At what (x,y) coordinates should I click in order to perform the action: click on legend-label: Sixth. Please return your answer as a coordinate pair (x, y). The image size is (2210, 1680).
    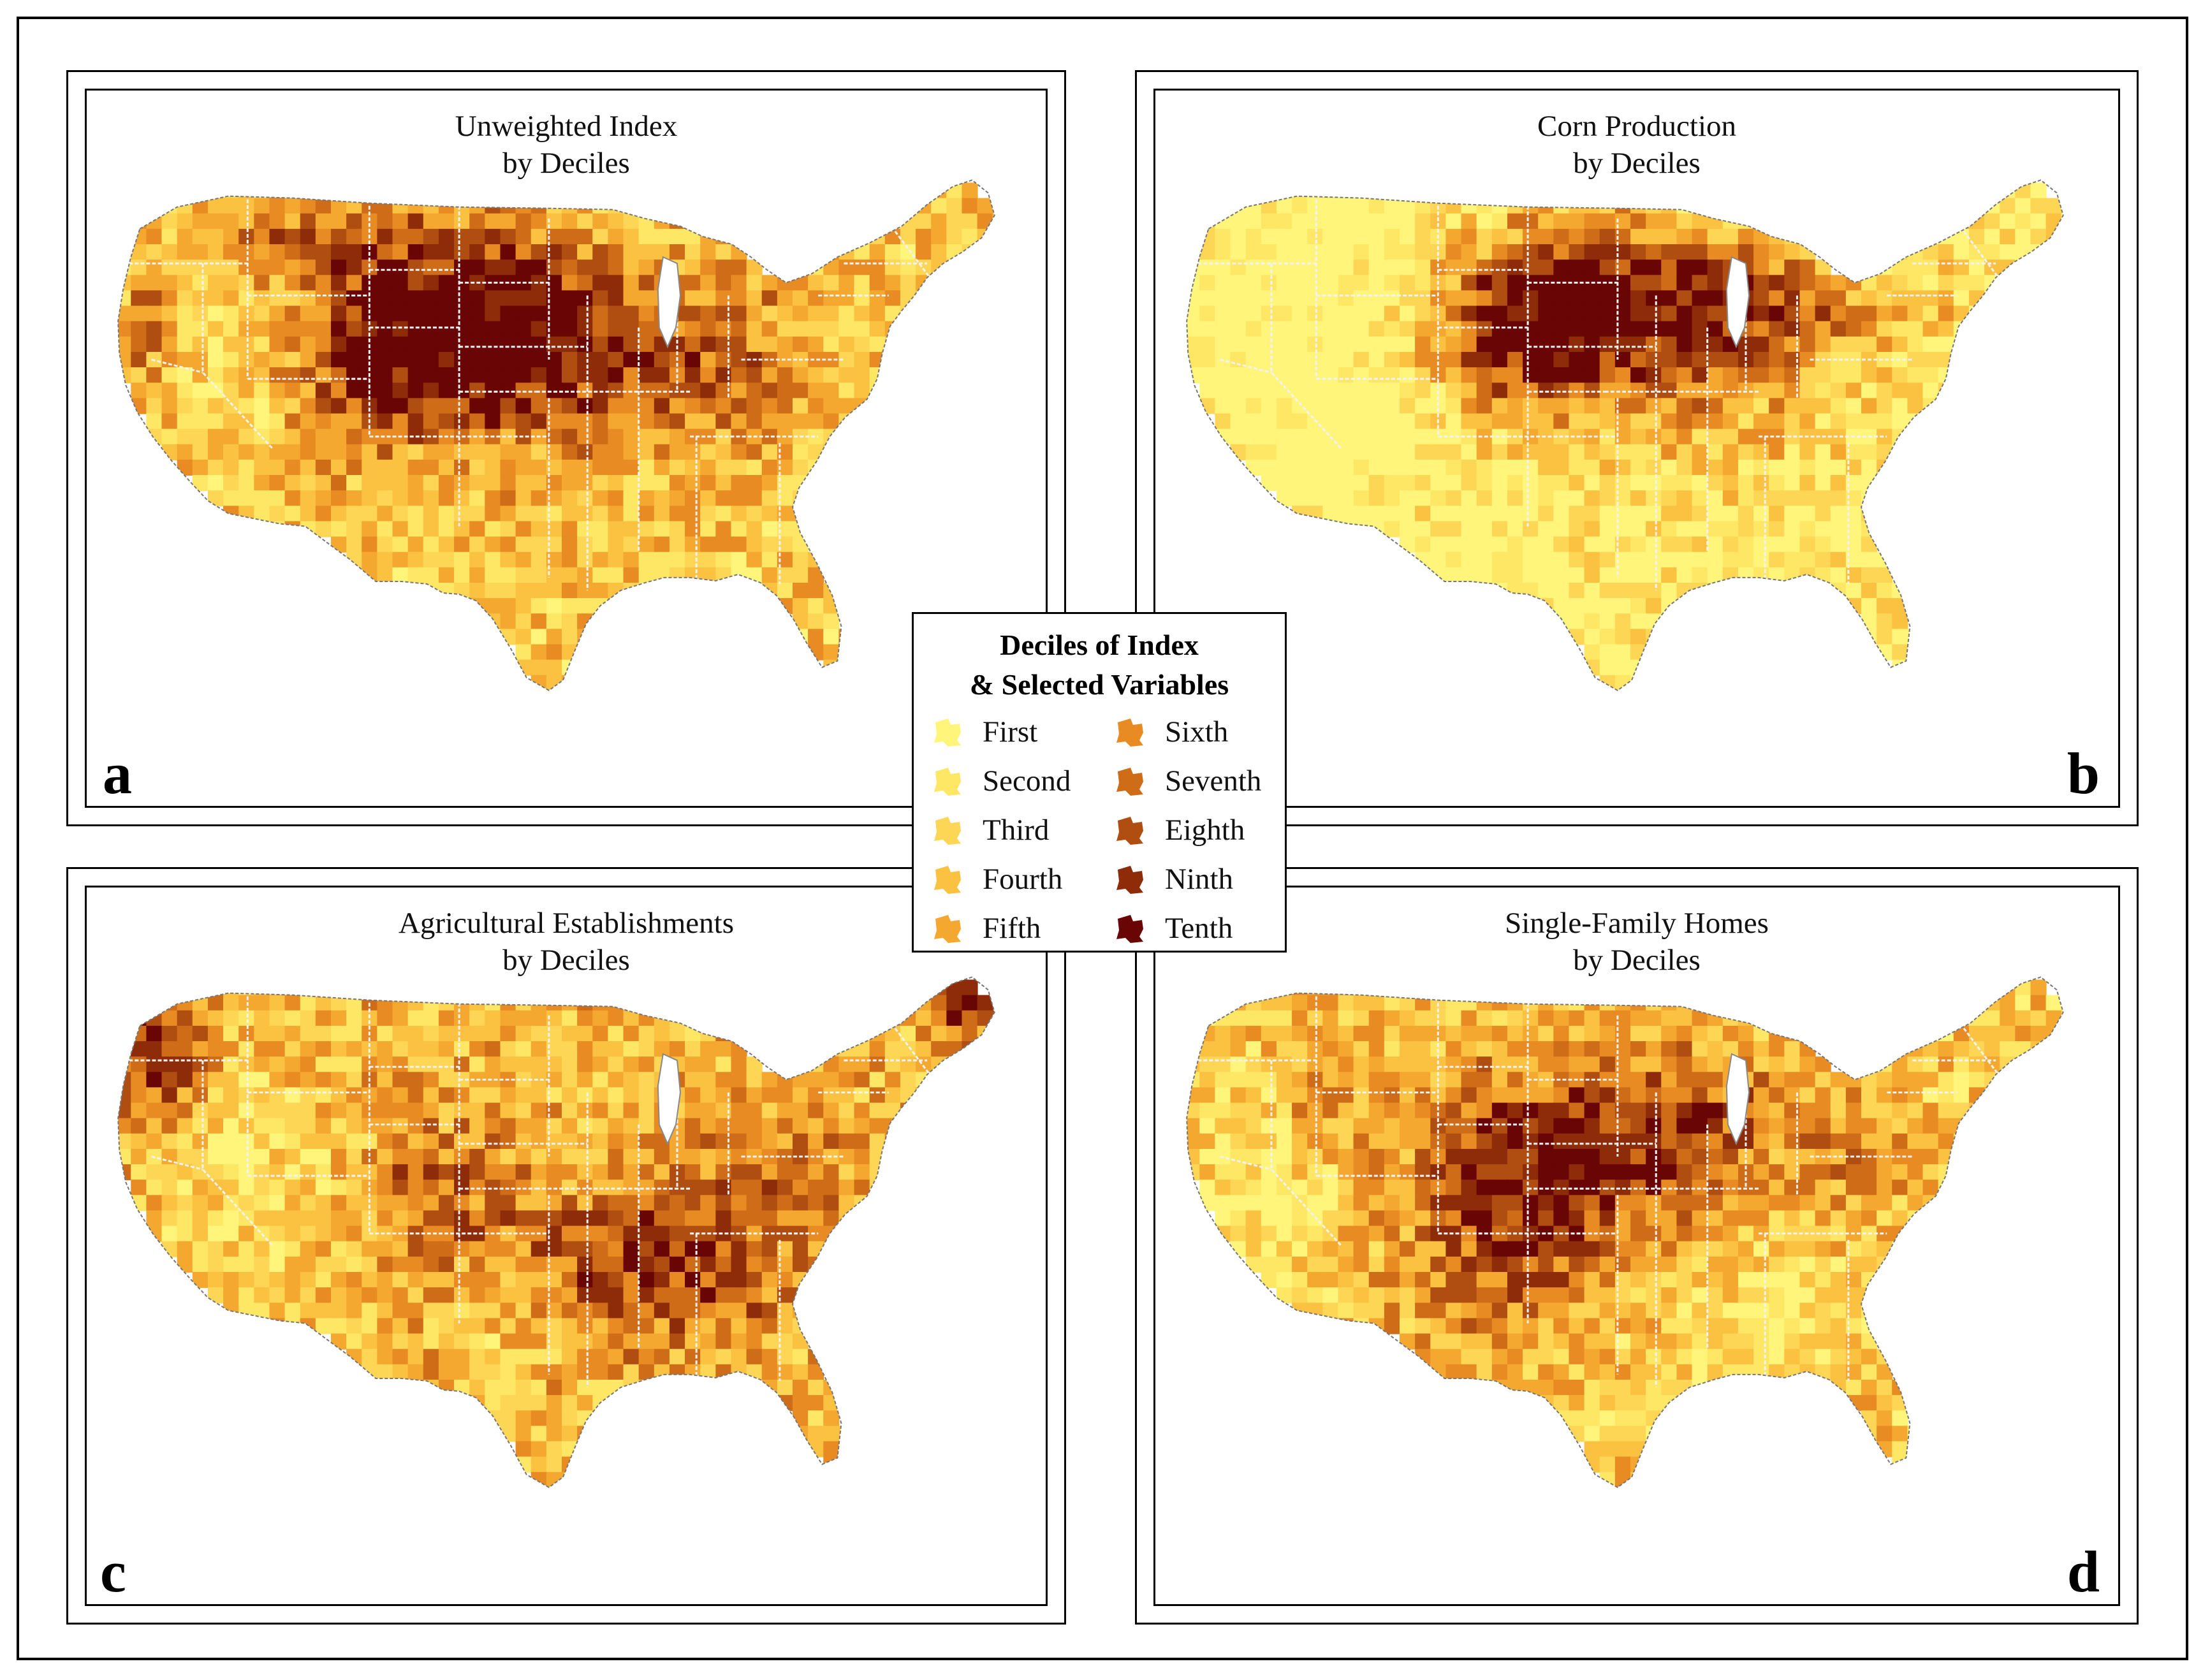
    Looking at the image, I should click on (1197, 732).